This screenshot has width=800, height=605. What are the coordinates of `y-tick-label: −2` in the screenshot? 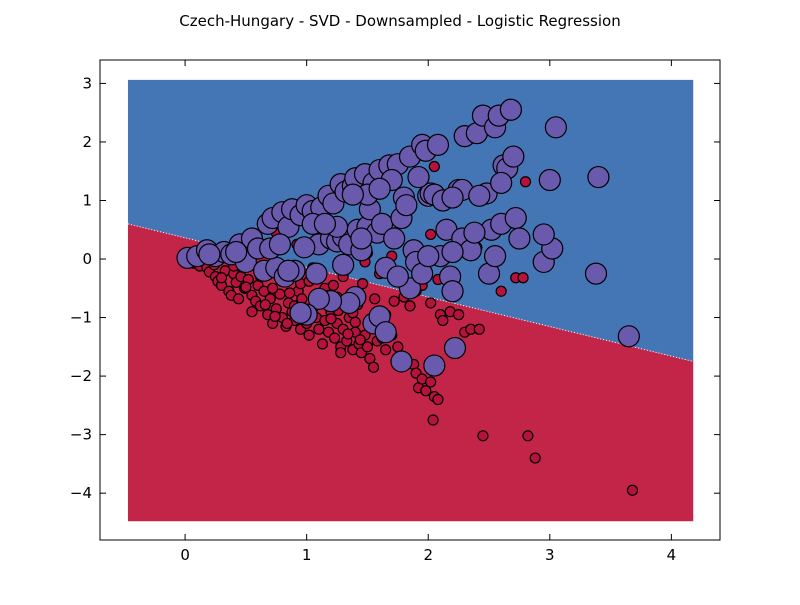 It's located at (81, 376).